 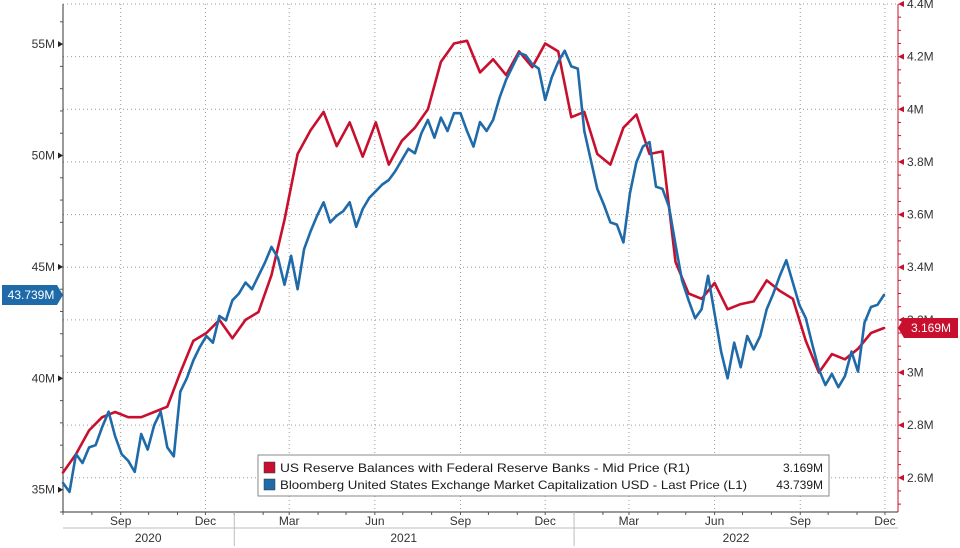 What do you see at coordinates (480, 312) in the screenshot?
I see `last-value-flags: 43.739M 3.169M` at bounding box center [480, 312].